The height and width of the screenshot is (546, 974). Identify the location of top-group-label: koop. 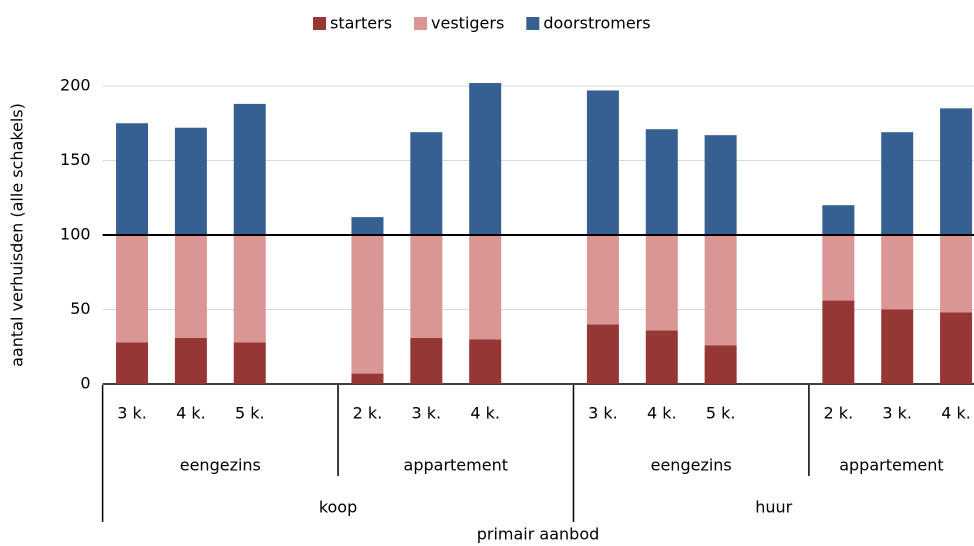
(338, 507).